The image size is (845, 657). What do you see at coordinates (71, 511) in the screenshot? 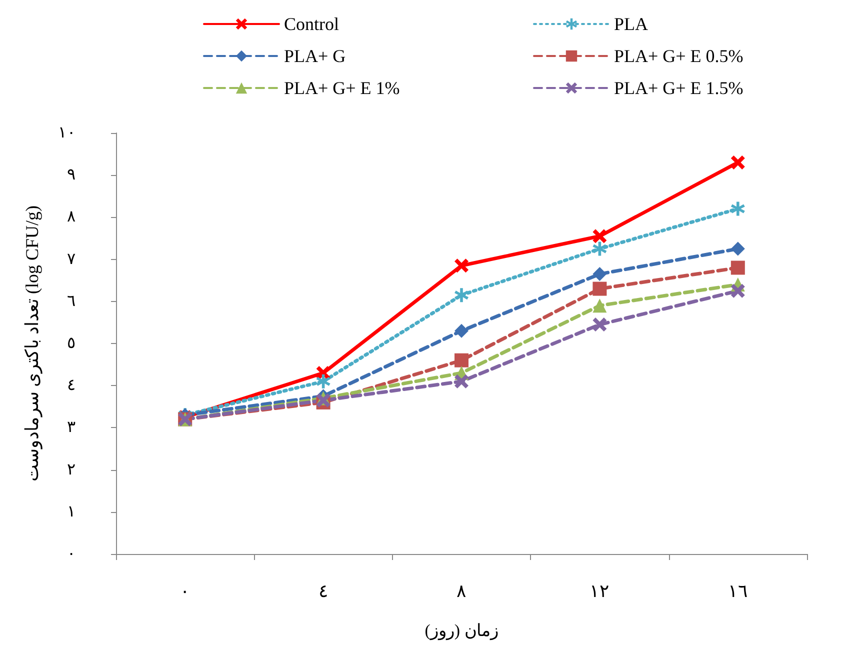
I see `y-tick-label: ١` at bounding box center [71, 511].